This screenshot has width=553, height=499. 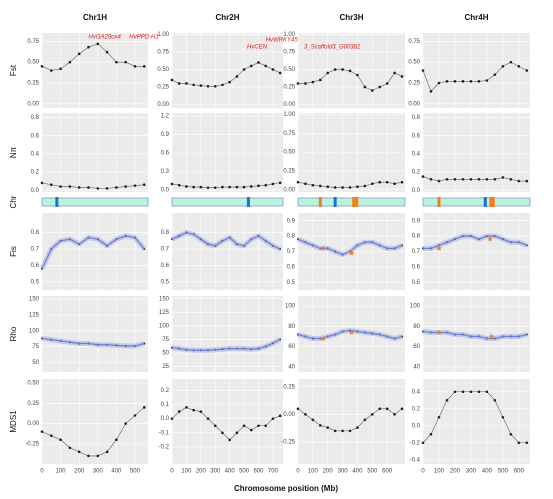 What do you see at coordinates (332, 48) in the screenshot?
I see `gene-annotation: 3_Scaffold3_G00382` at bounding box center [332, 48].